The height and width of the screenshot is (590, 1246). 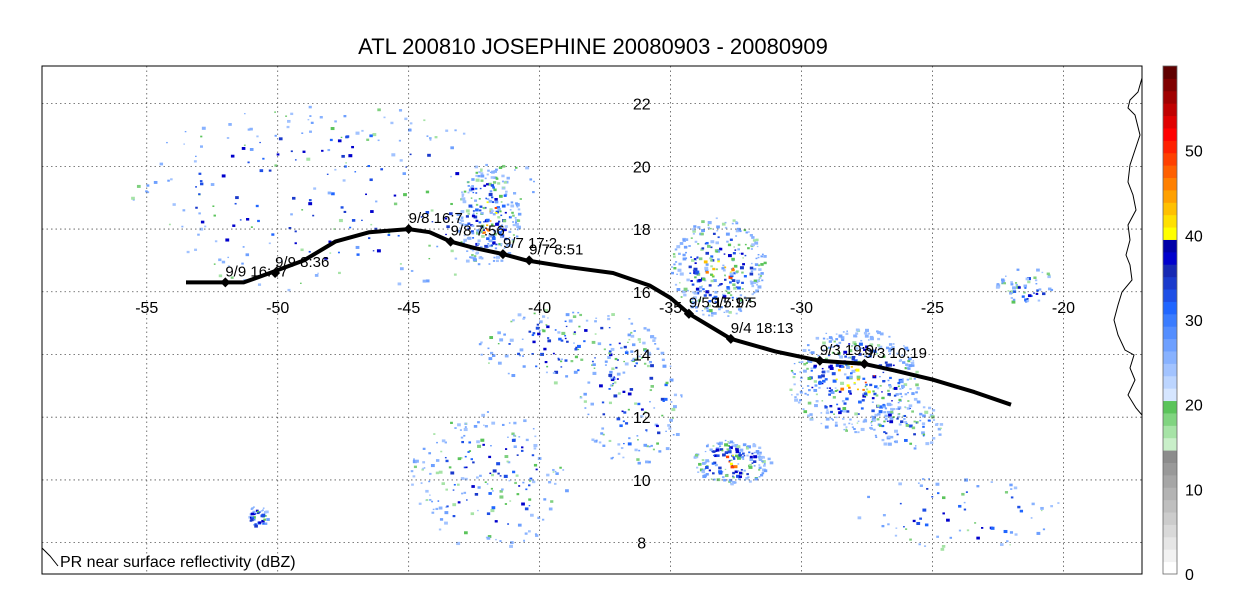 What do you see at coordinates (1194, 321) in the screenshot?
I see `colorbar-tick-label: 30` at bounding box center [1194, 321].